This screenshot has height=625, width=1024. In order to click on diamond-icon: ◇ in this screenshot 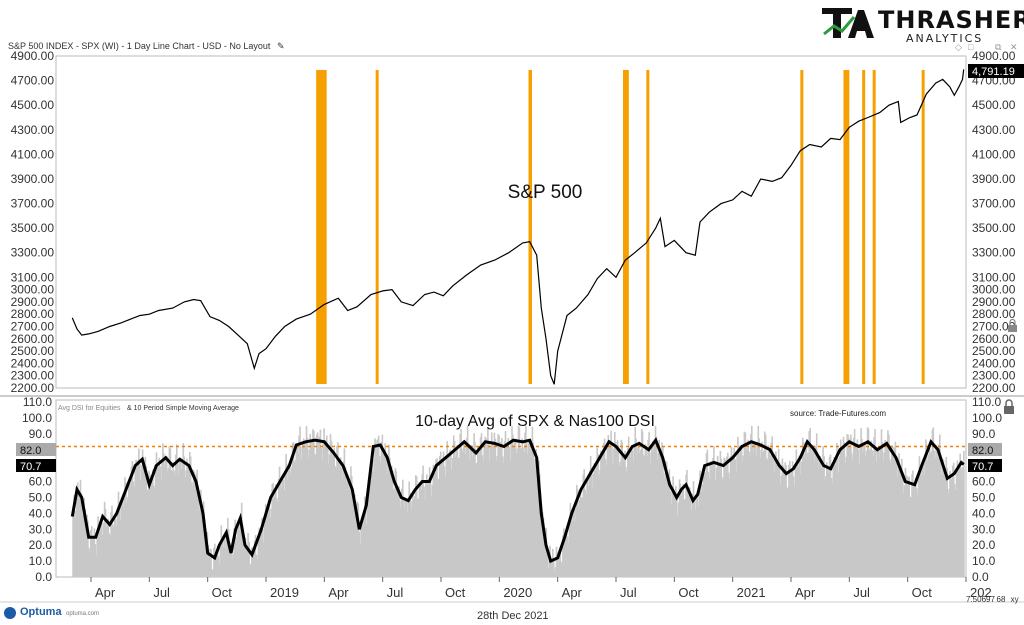, I will do `click(958, 47)`.